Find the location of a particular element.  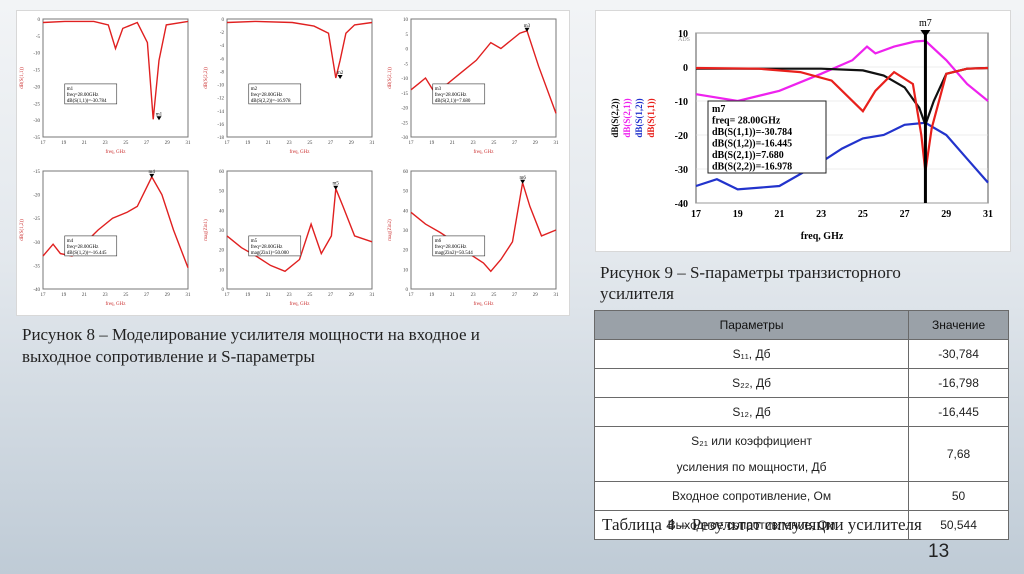

marker-label: m1 is located at coordinates (159, 114).